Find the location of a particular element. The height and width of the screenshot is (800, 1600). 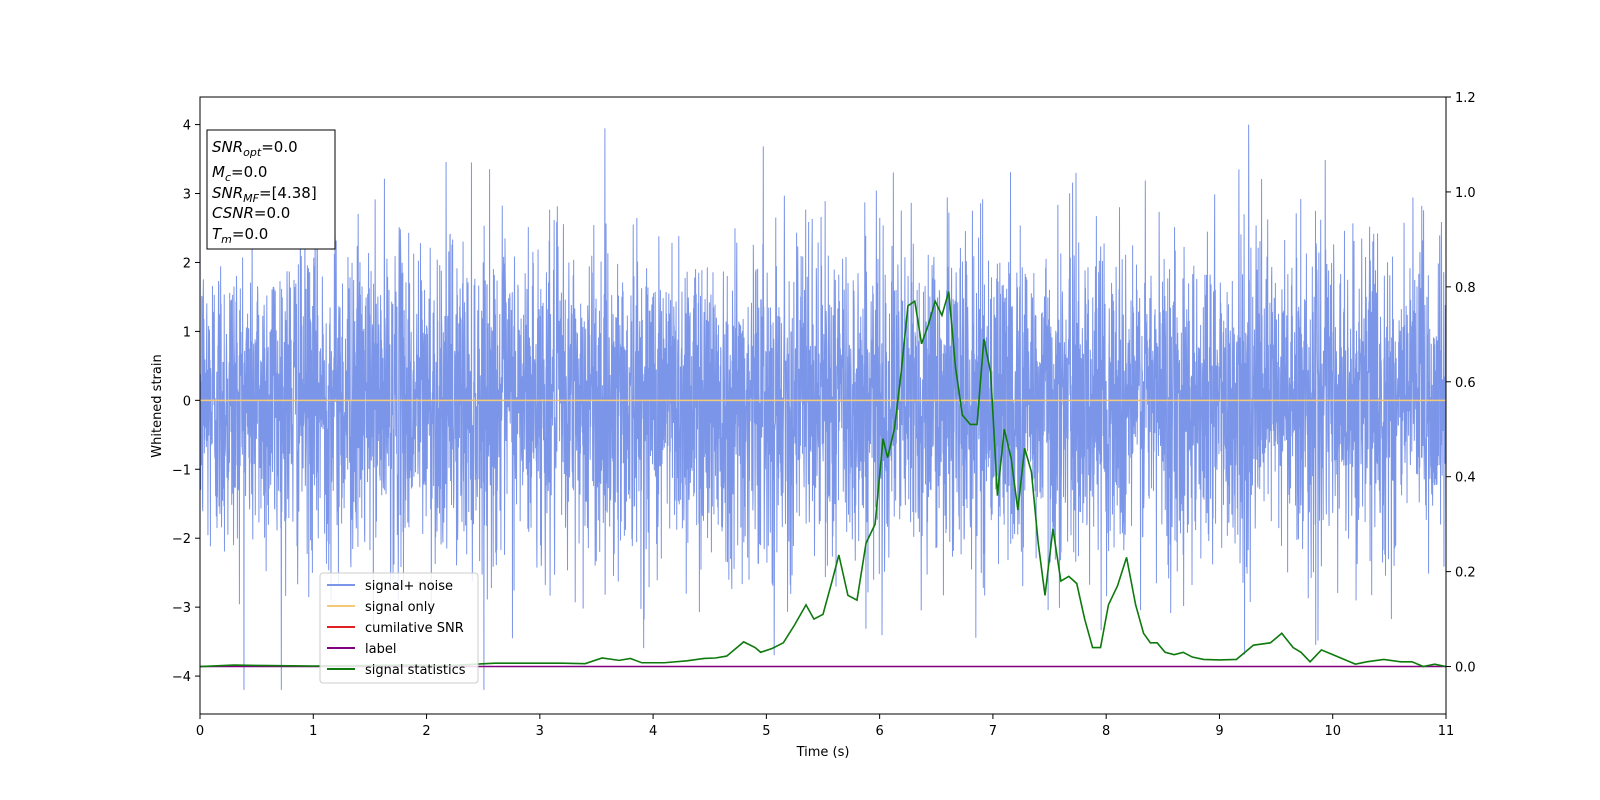

info-line-snr-opt: SNRopt=0.0 is located at coordinates (255, 148).